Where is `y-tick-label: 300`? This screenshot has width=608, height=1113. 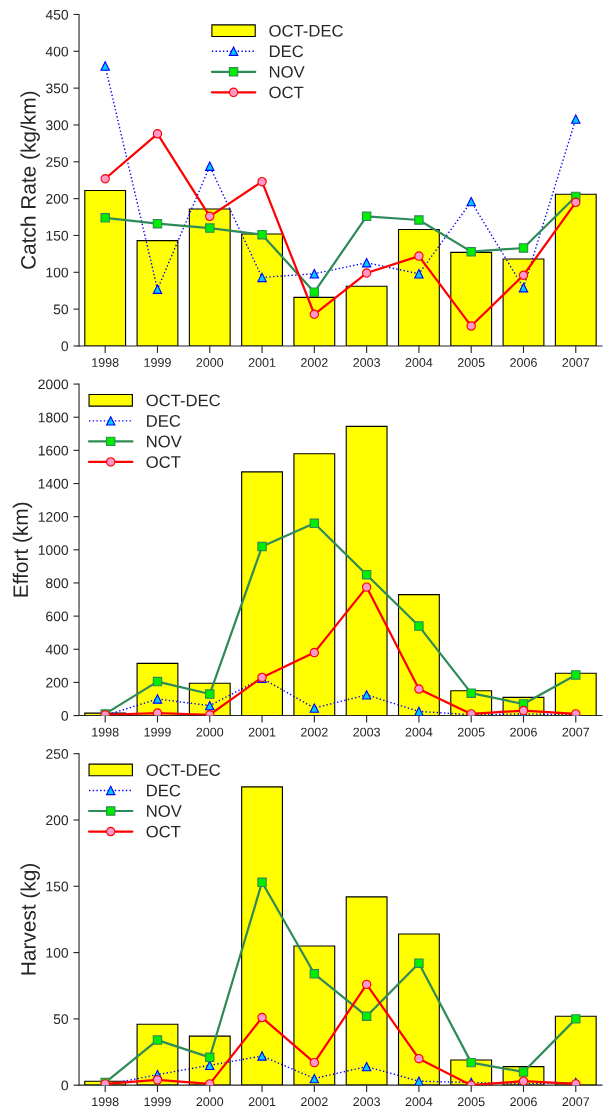 y-tick-label: 300 is located at coordinates (57, 125).